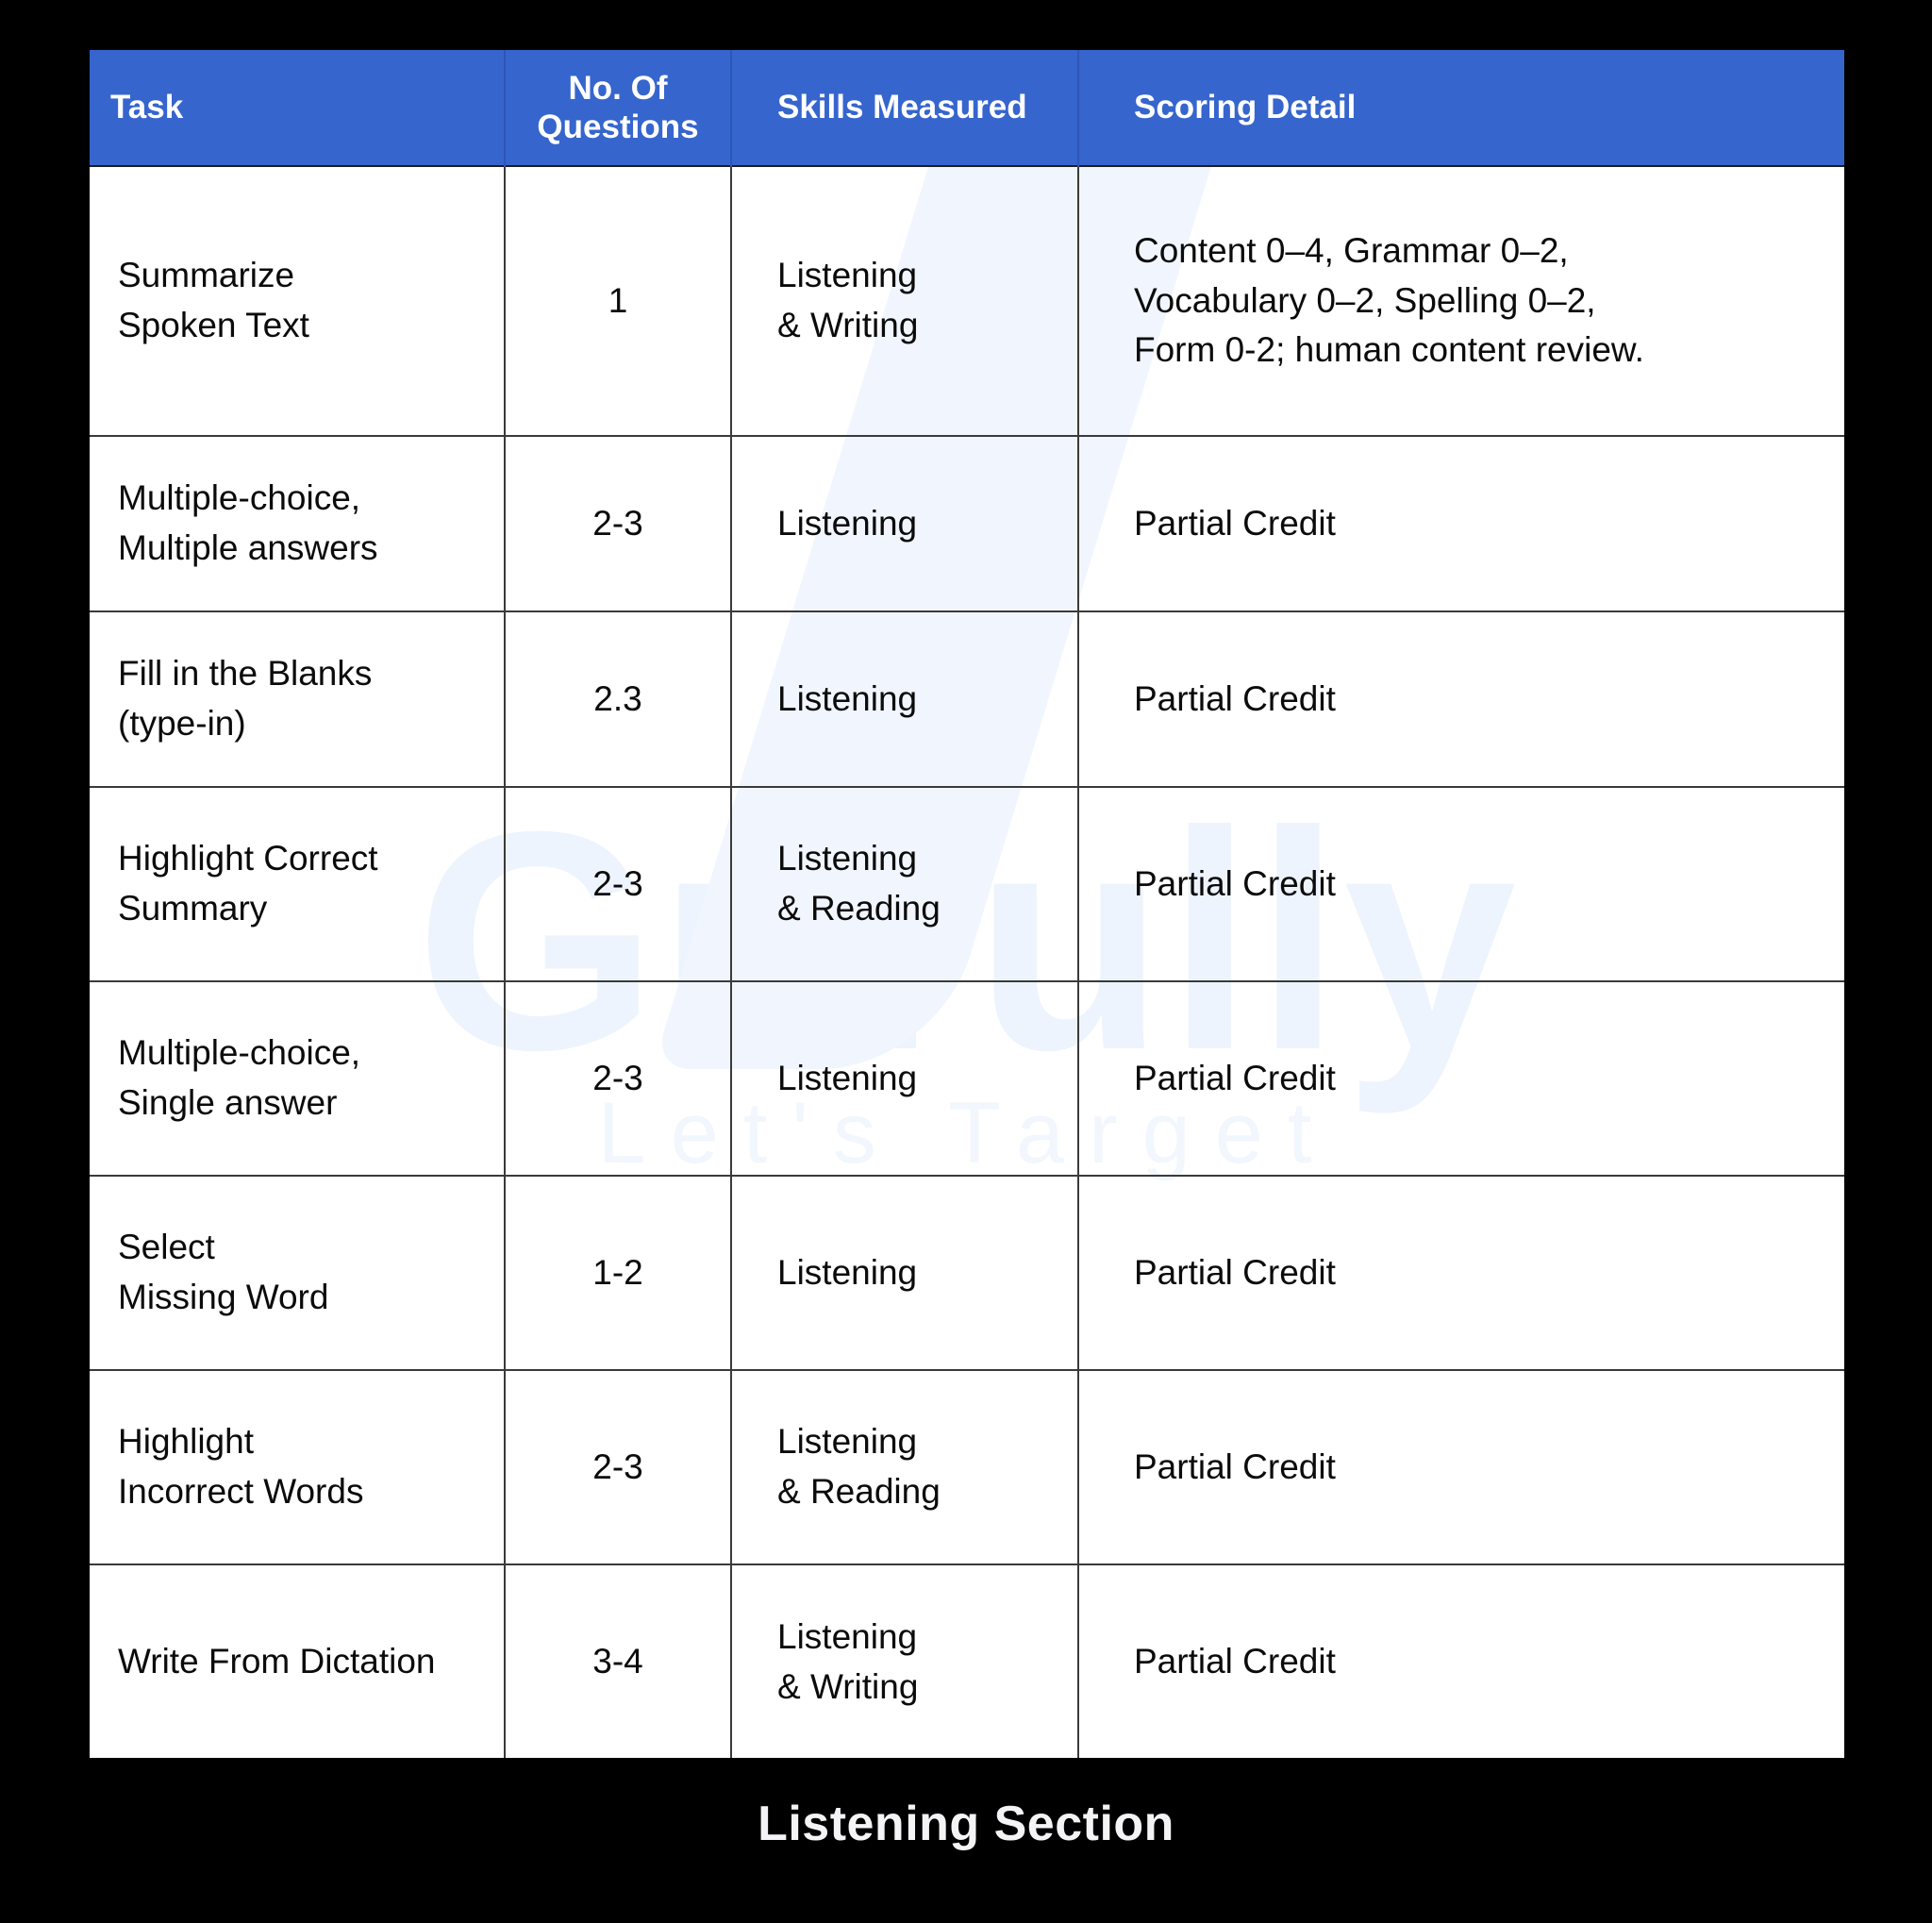 The image size is (1932, 1923). What do you see at coordinates (193, 908) in the screenshot?
I see `task-line-2: Summary` at bounding box center [193, 908].